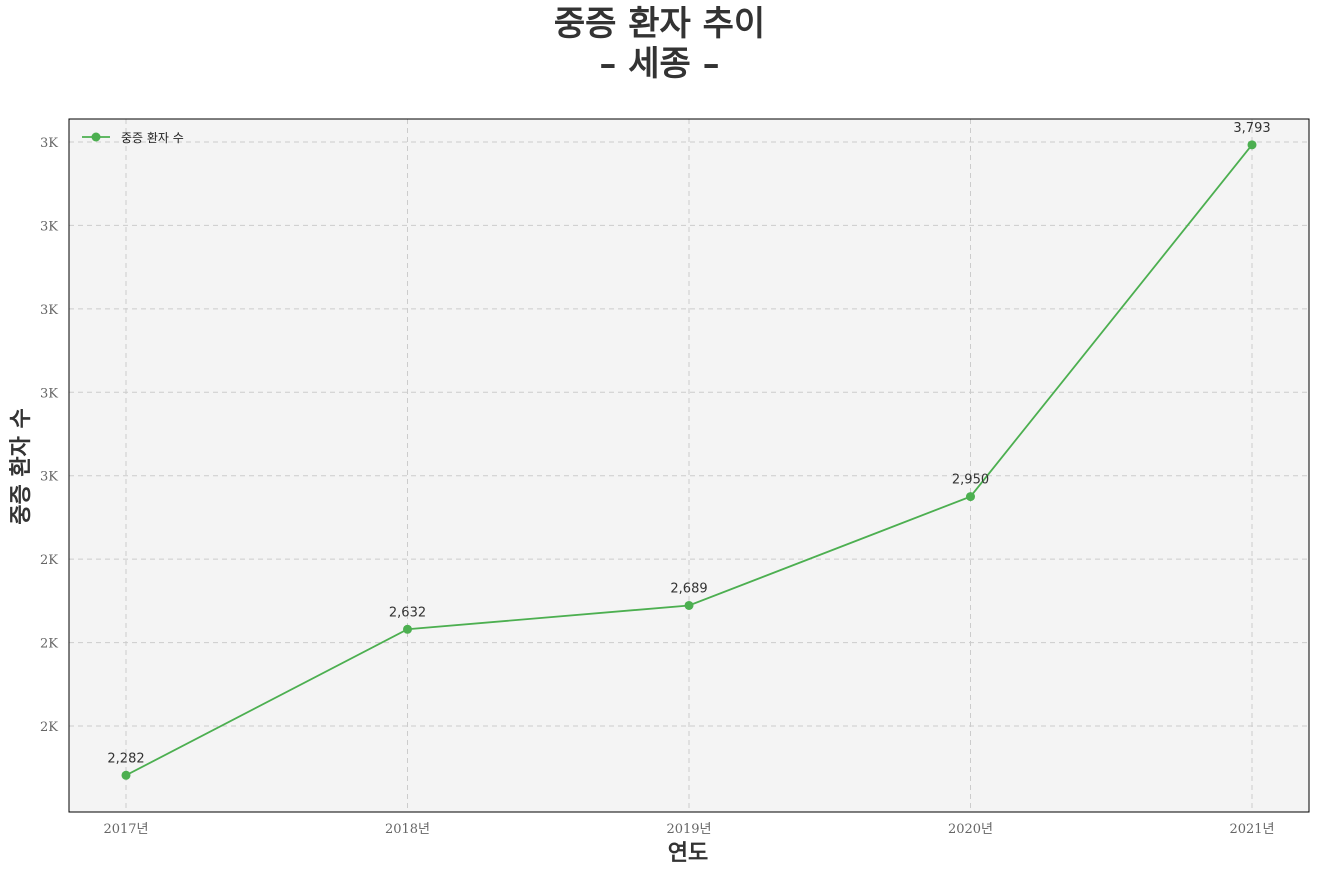 This screenshot has width=1319, height=874. Describe the element at coordinates (688, 588) in the screenshot. I see `data-label: 2,689` at that location.